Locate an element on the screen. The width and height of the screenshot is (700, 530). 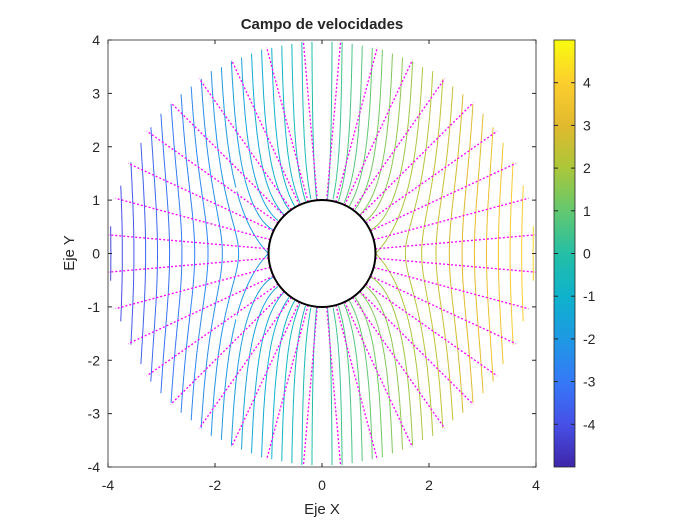
colorbar-tick-label: -2 is located at coordinates (589, 339).